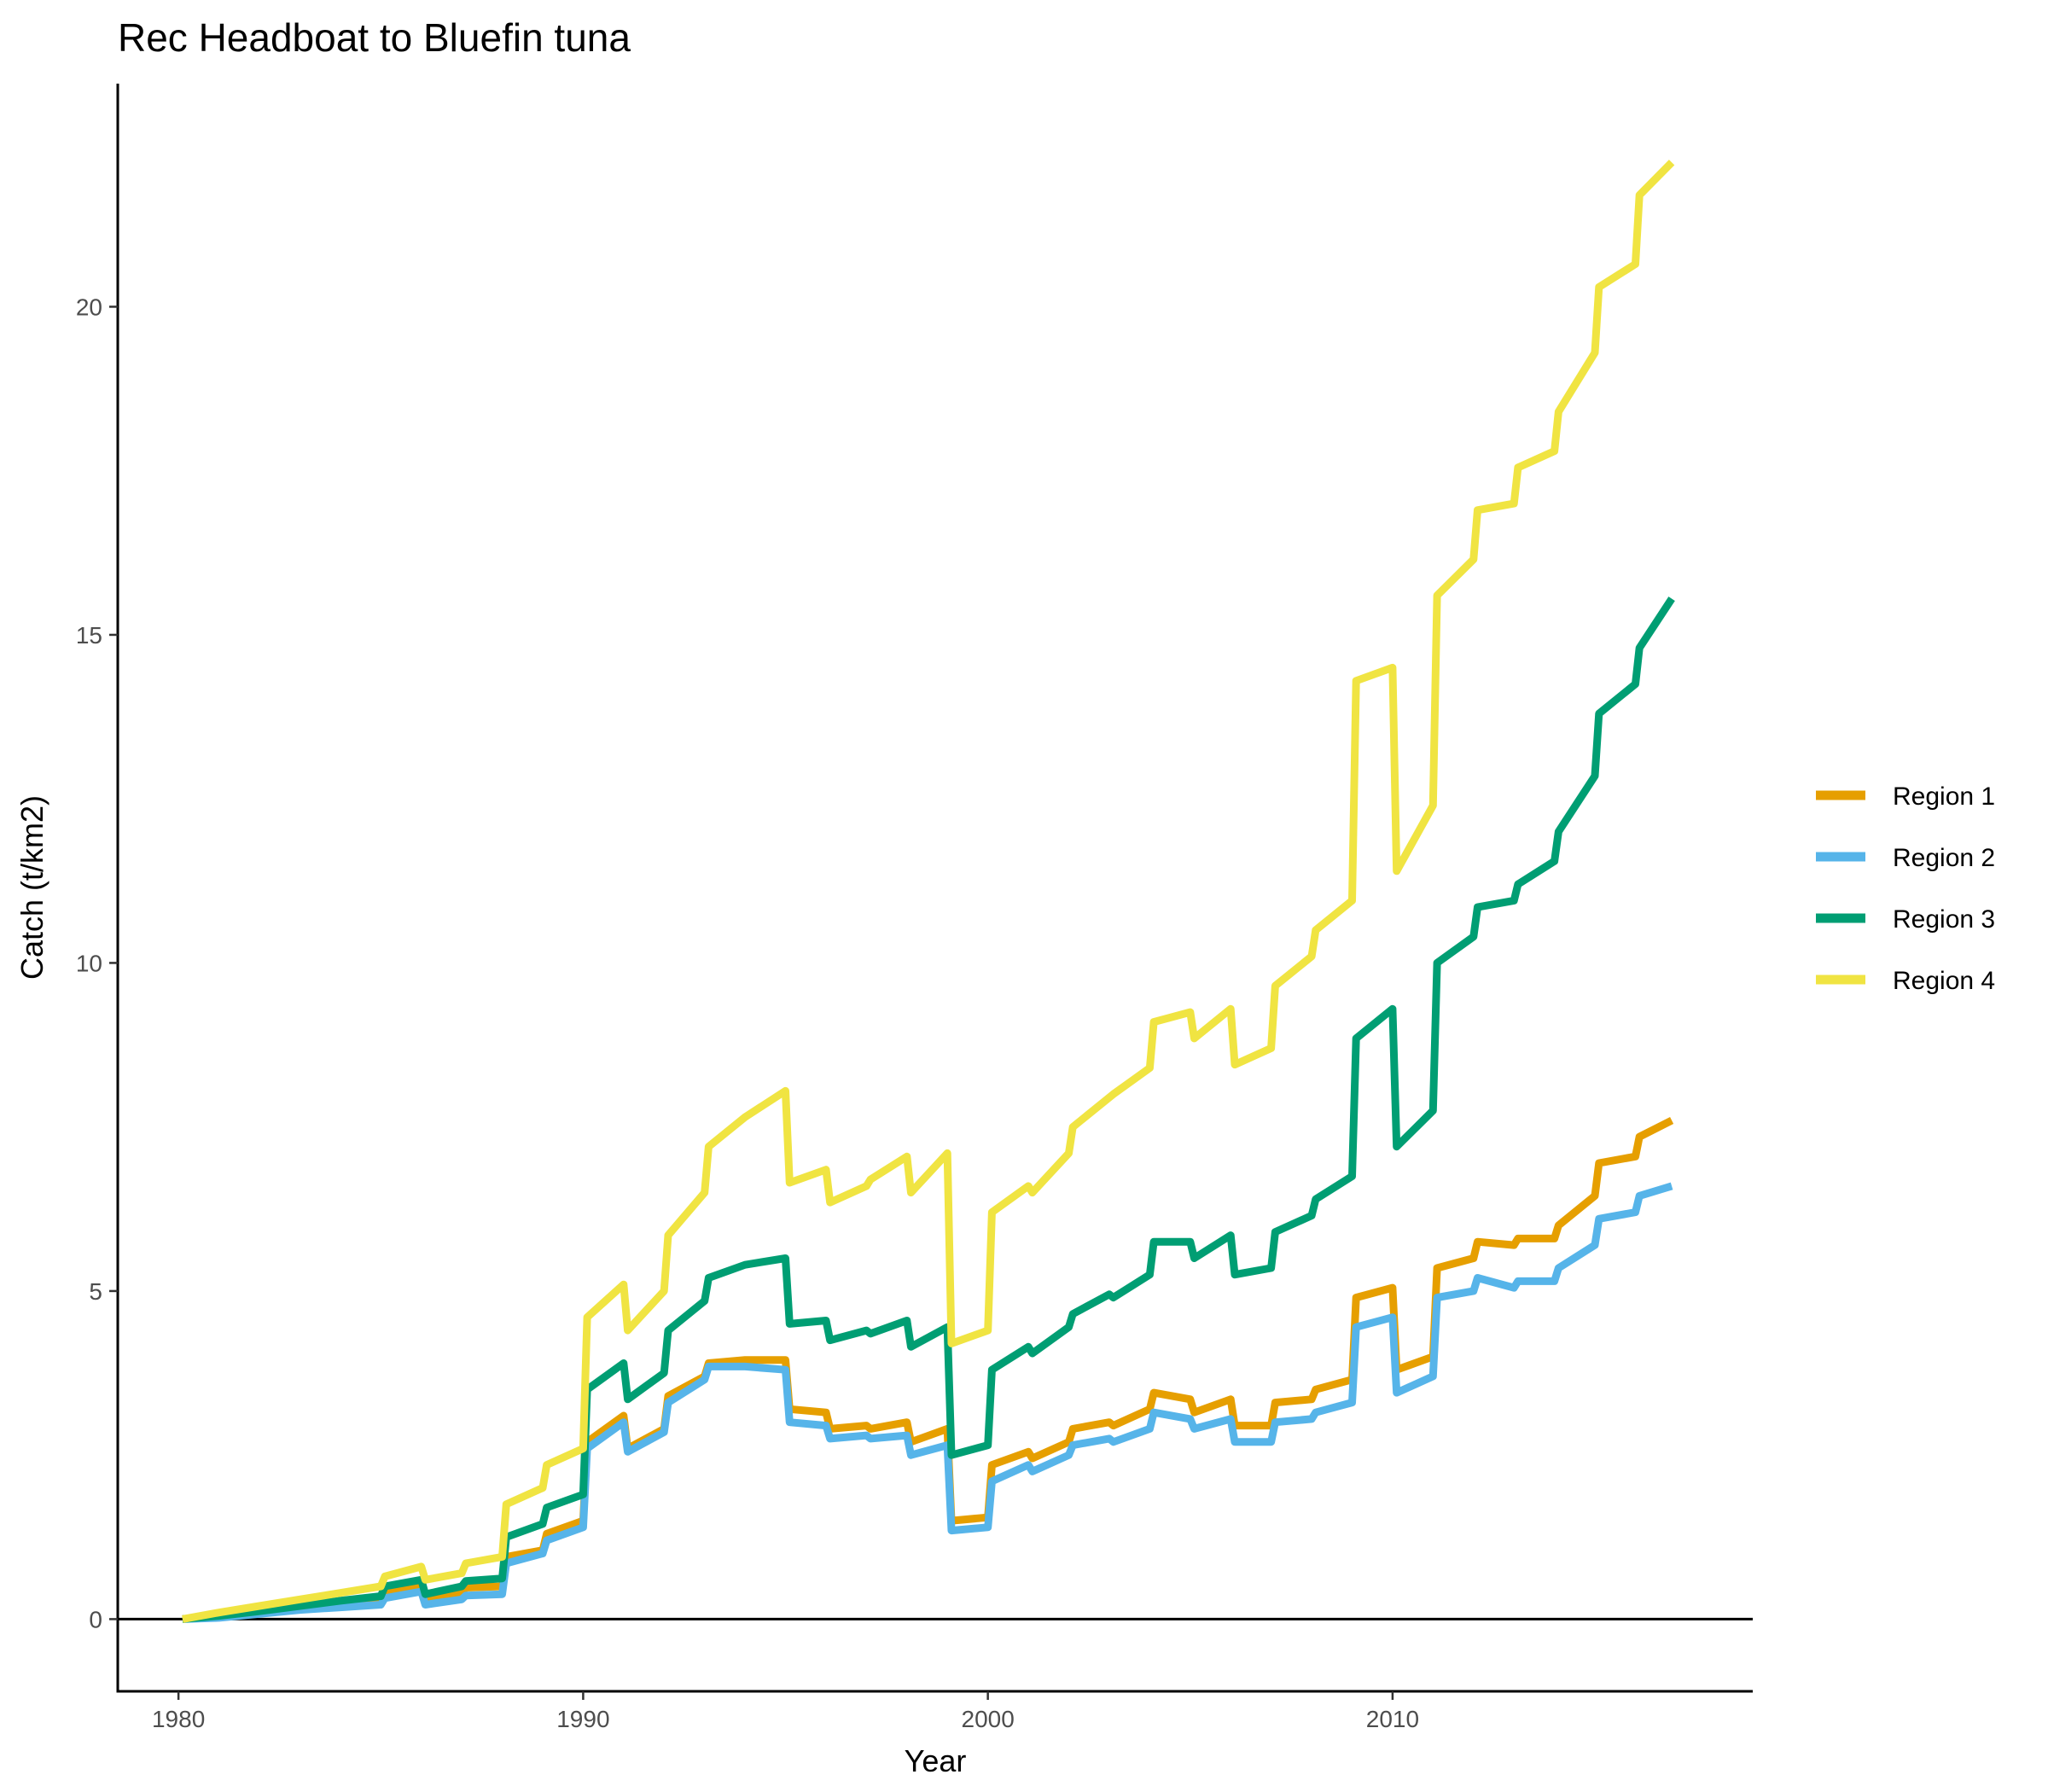 Image resolution: width=2048 pixels, height=1792 pixels. What do you see at coordinates (89, 635) in the screenshot?
I see `y-tick-label: 15` at bounding box center [89, 635].